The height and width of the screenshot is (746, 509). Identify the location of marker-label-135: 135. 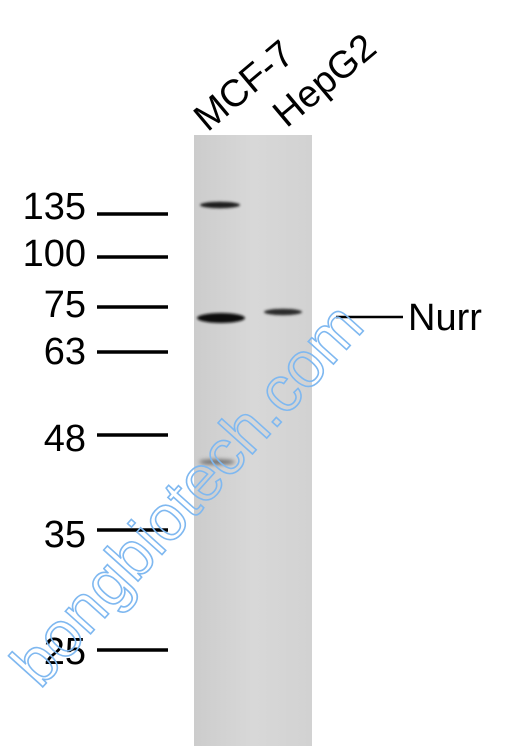
(54, 207).